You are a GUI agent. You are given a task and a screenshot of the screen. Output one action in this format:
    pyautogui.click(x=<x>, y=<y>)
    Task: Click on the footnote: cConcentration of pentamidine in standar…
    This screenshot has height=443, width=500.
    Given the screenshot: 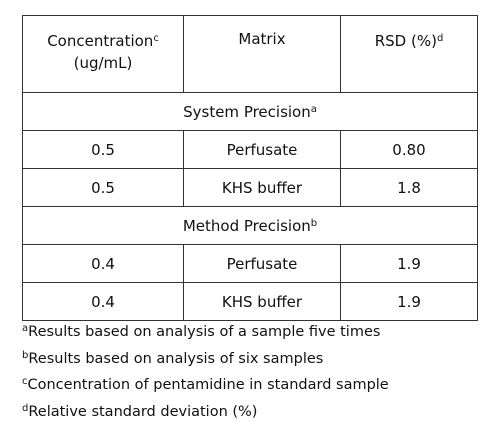 What is the action you would take?
    pyautogui.click(x=205, y=382)
    